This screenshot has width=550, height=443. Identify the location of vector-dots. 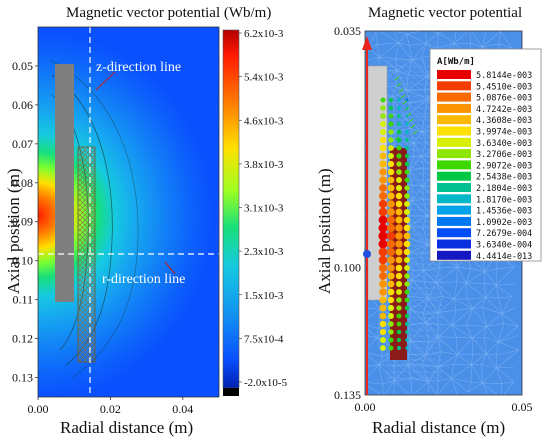
(398, 213).